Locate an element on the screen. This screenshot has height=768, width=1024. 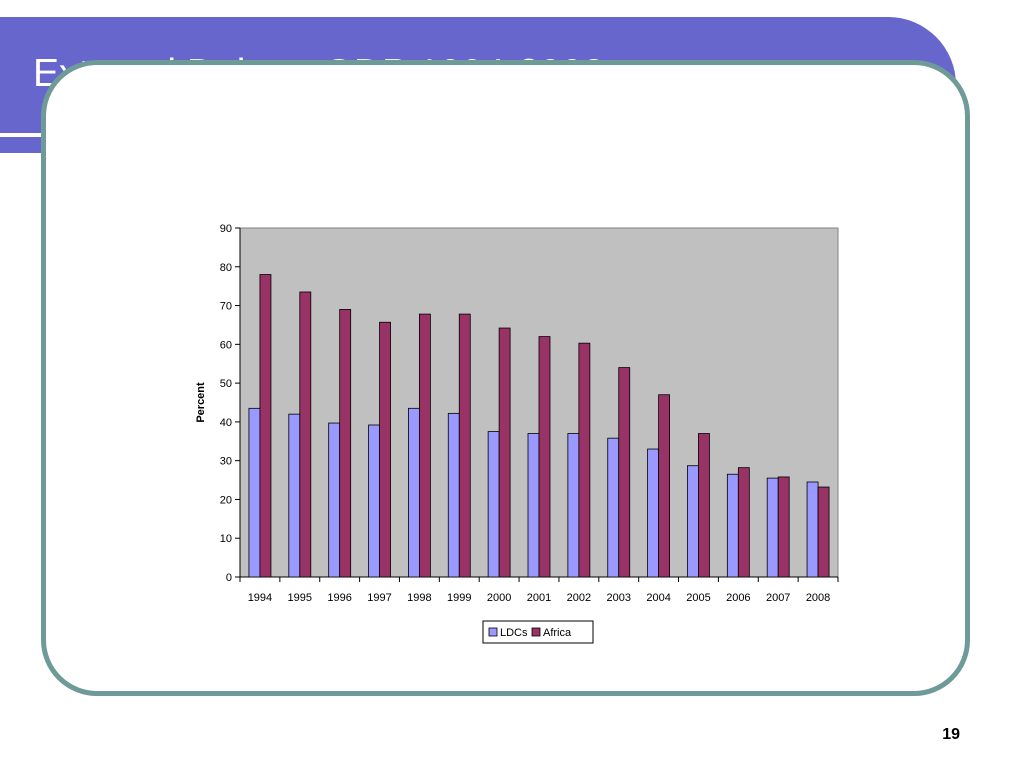
y-tick-label: 80 is located at coordinates (226, 268).